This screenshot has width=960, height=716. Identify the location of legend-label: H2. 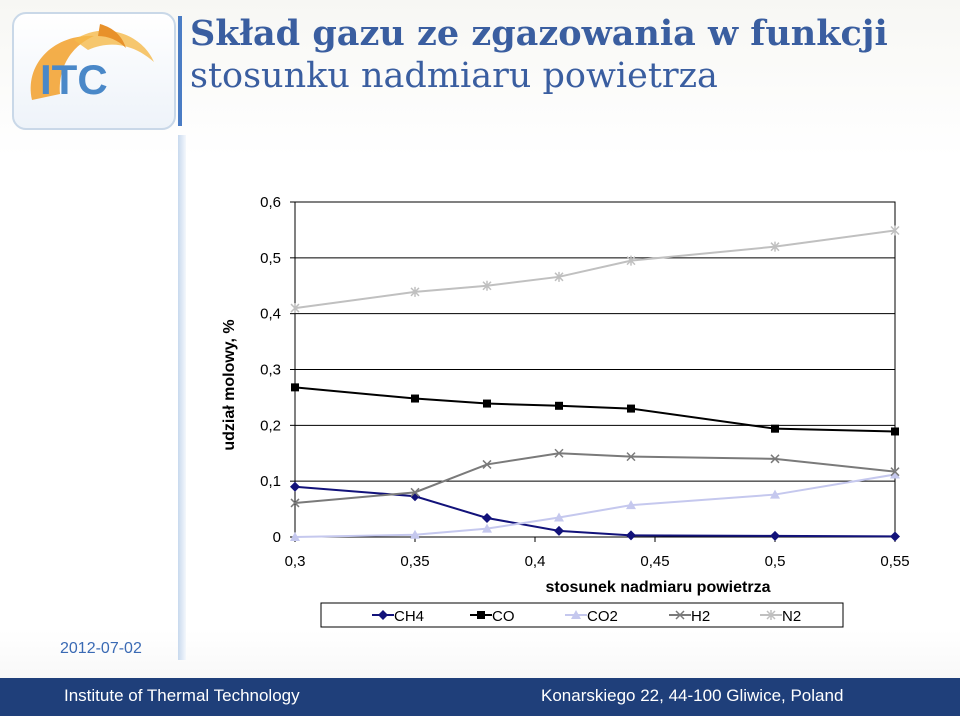
(700, 616).